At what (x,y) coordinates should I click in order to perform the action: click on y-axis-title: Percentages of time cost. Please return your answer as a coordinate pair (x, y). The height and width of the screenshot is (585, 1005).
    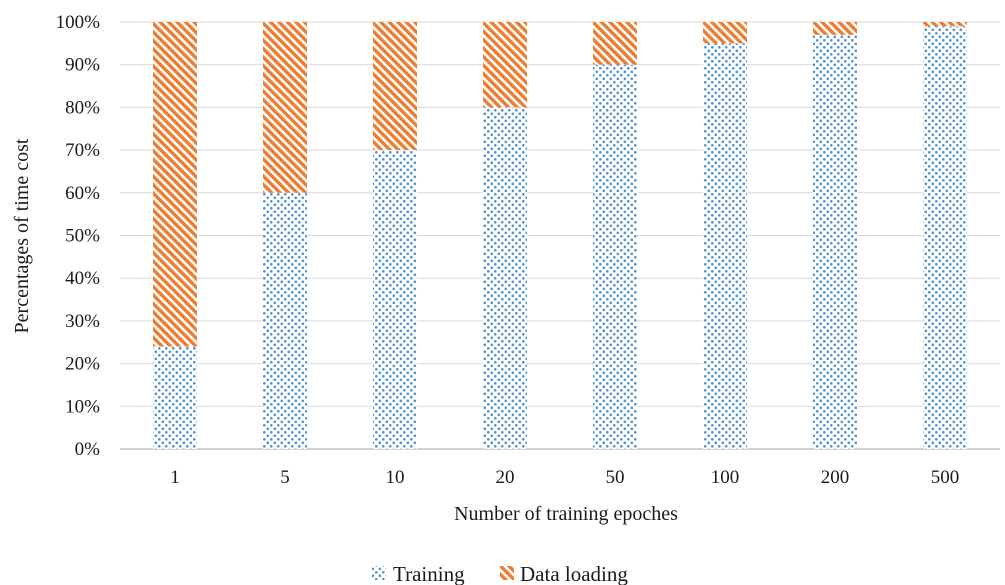
    Looking at the image, I should click on (22, 235).